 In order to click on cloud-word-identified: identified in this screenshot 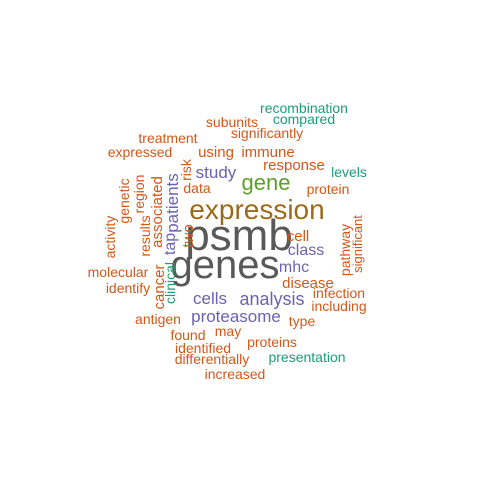, I will do `click(203, 348)`.